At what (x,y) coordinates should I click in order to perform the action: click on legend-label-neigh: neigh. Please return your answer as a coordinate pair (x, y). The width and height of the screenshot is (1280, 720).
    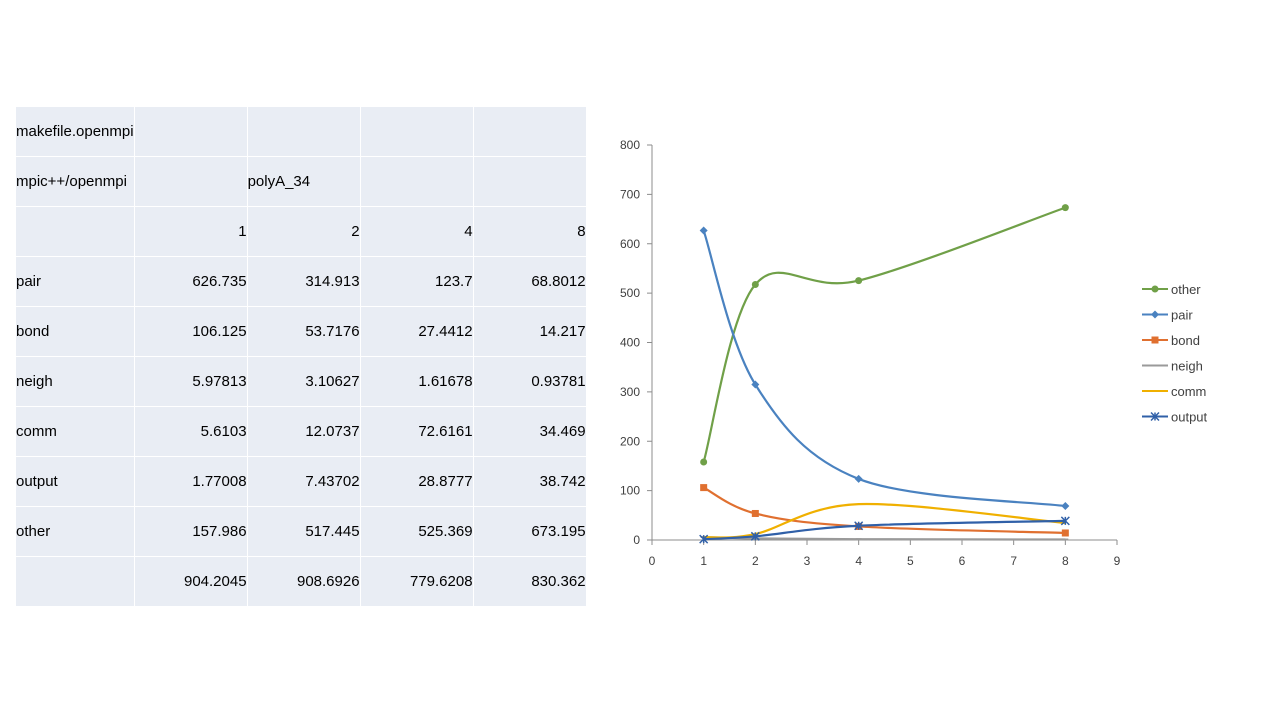
    Looking at the image, I should click on (1187, 366).